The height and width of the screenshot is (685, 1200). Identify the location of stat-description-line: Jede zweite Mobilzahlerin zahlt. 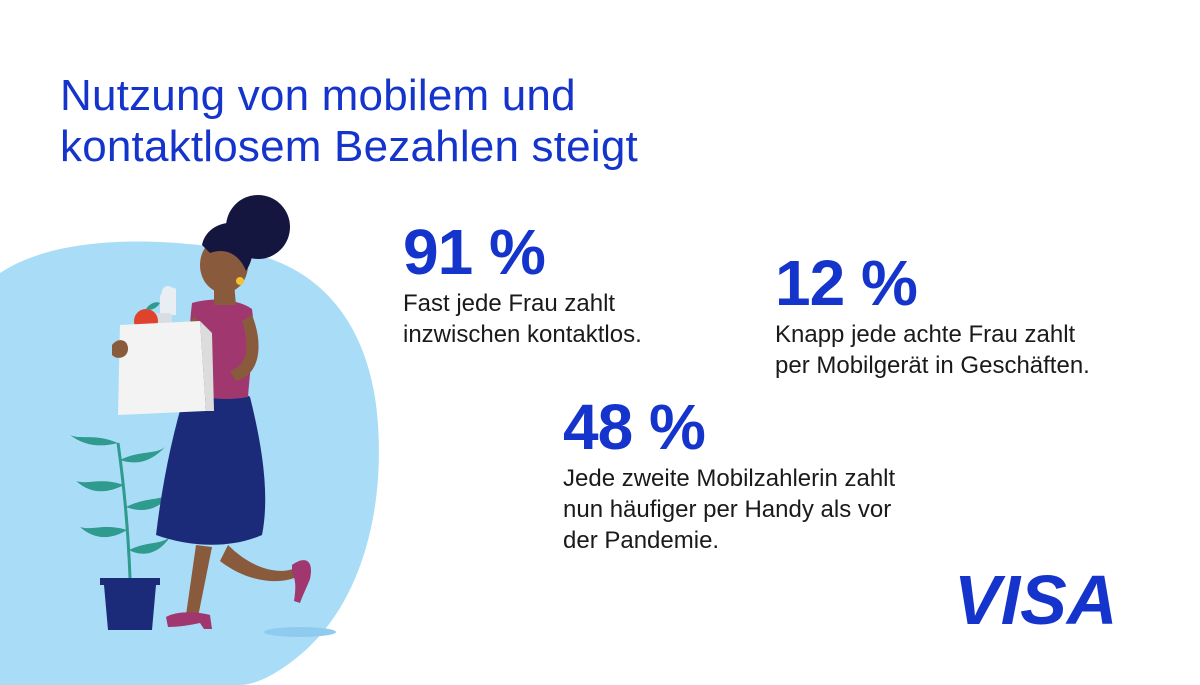
(729, 478).